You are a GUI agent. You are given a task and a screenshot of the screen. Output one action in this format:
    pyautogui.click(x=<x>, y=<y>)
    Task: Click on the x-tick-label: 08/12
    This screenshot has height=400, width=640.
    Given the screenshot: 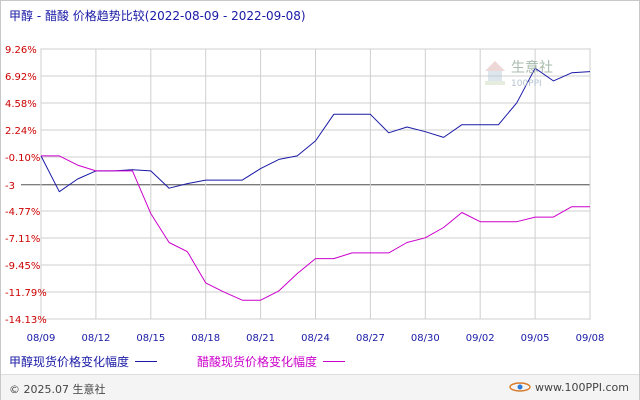 What is the action you would take?
    pyautogui.click(x=95, y=338)
    